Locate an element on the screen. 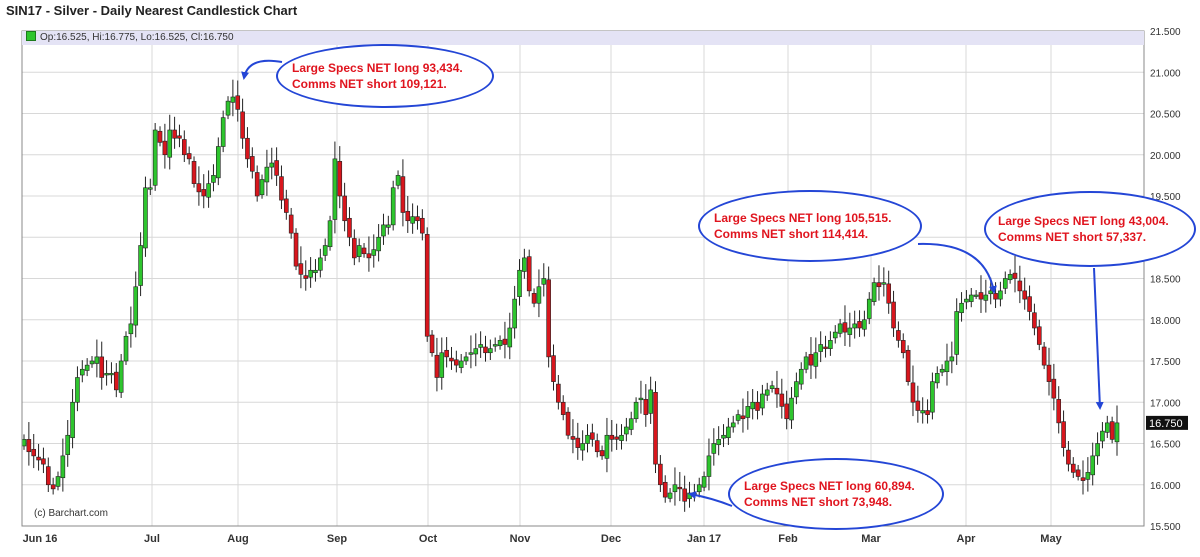 This screenshot has height=557, width=1200. x-tick-label: Jan 17 is located at coordinates (704, 539).